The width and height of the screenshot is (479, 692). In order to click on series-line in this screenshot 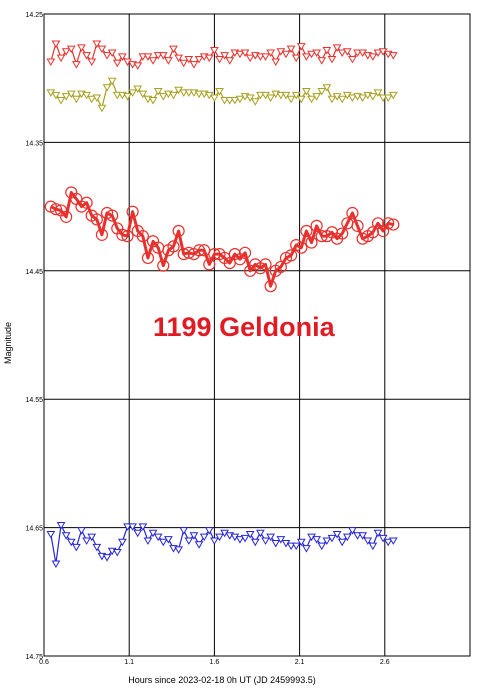, I will do `click(222, 239)`.